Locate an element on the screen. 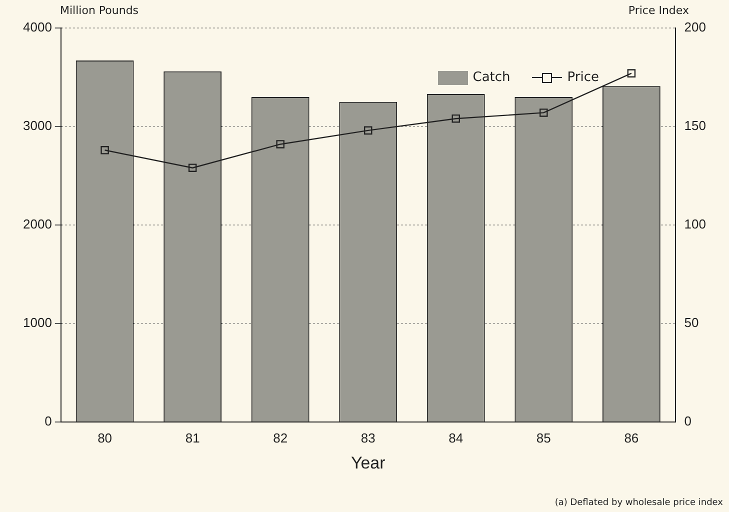 The height and width of the screenshot is (512, 729). y2-tick-label: 100 is located at coordinates (695, 224).